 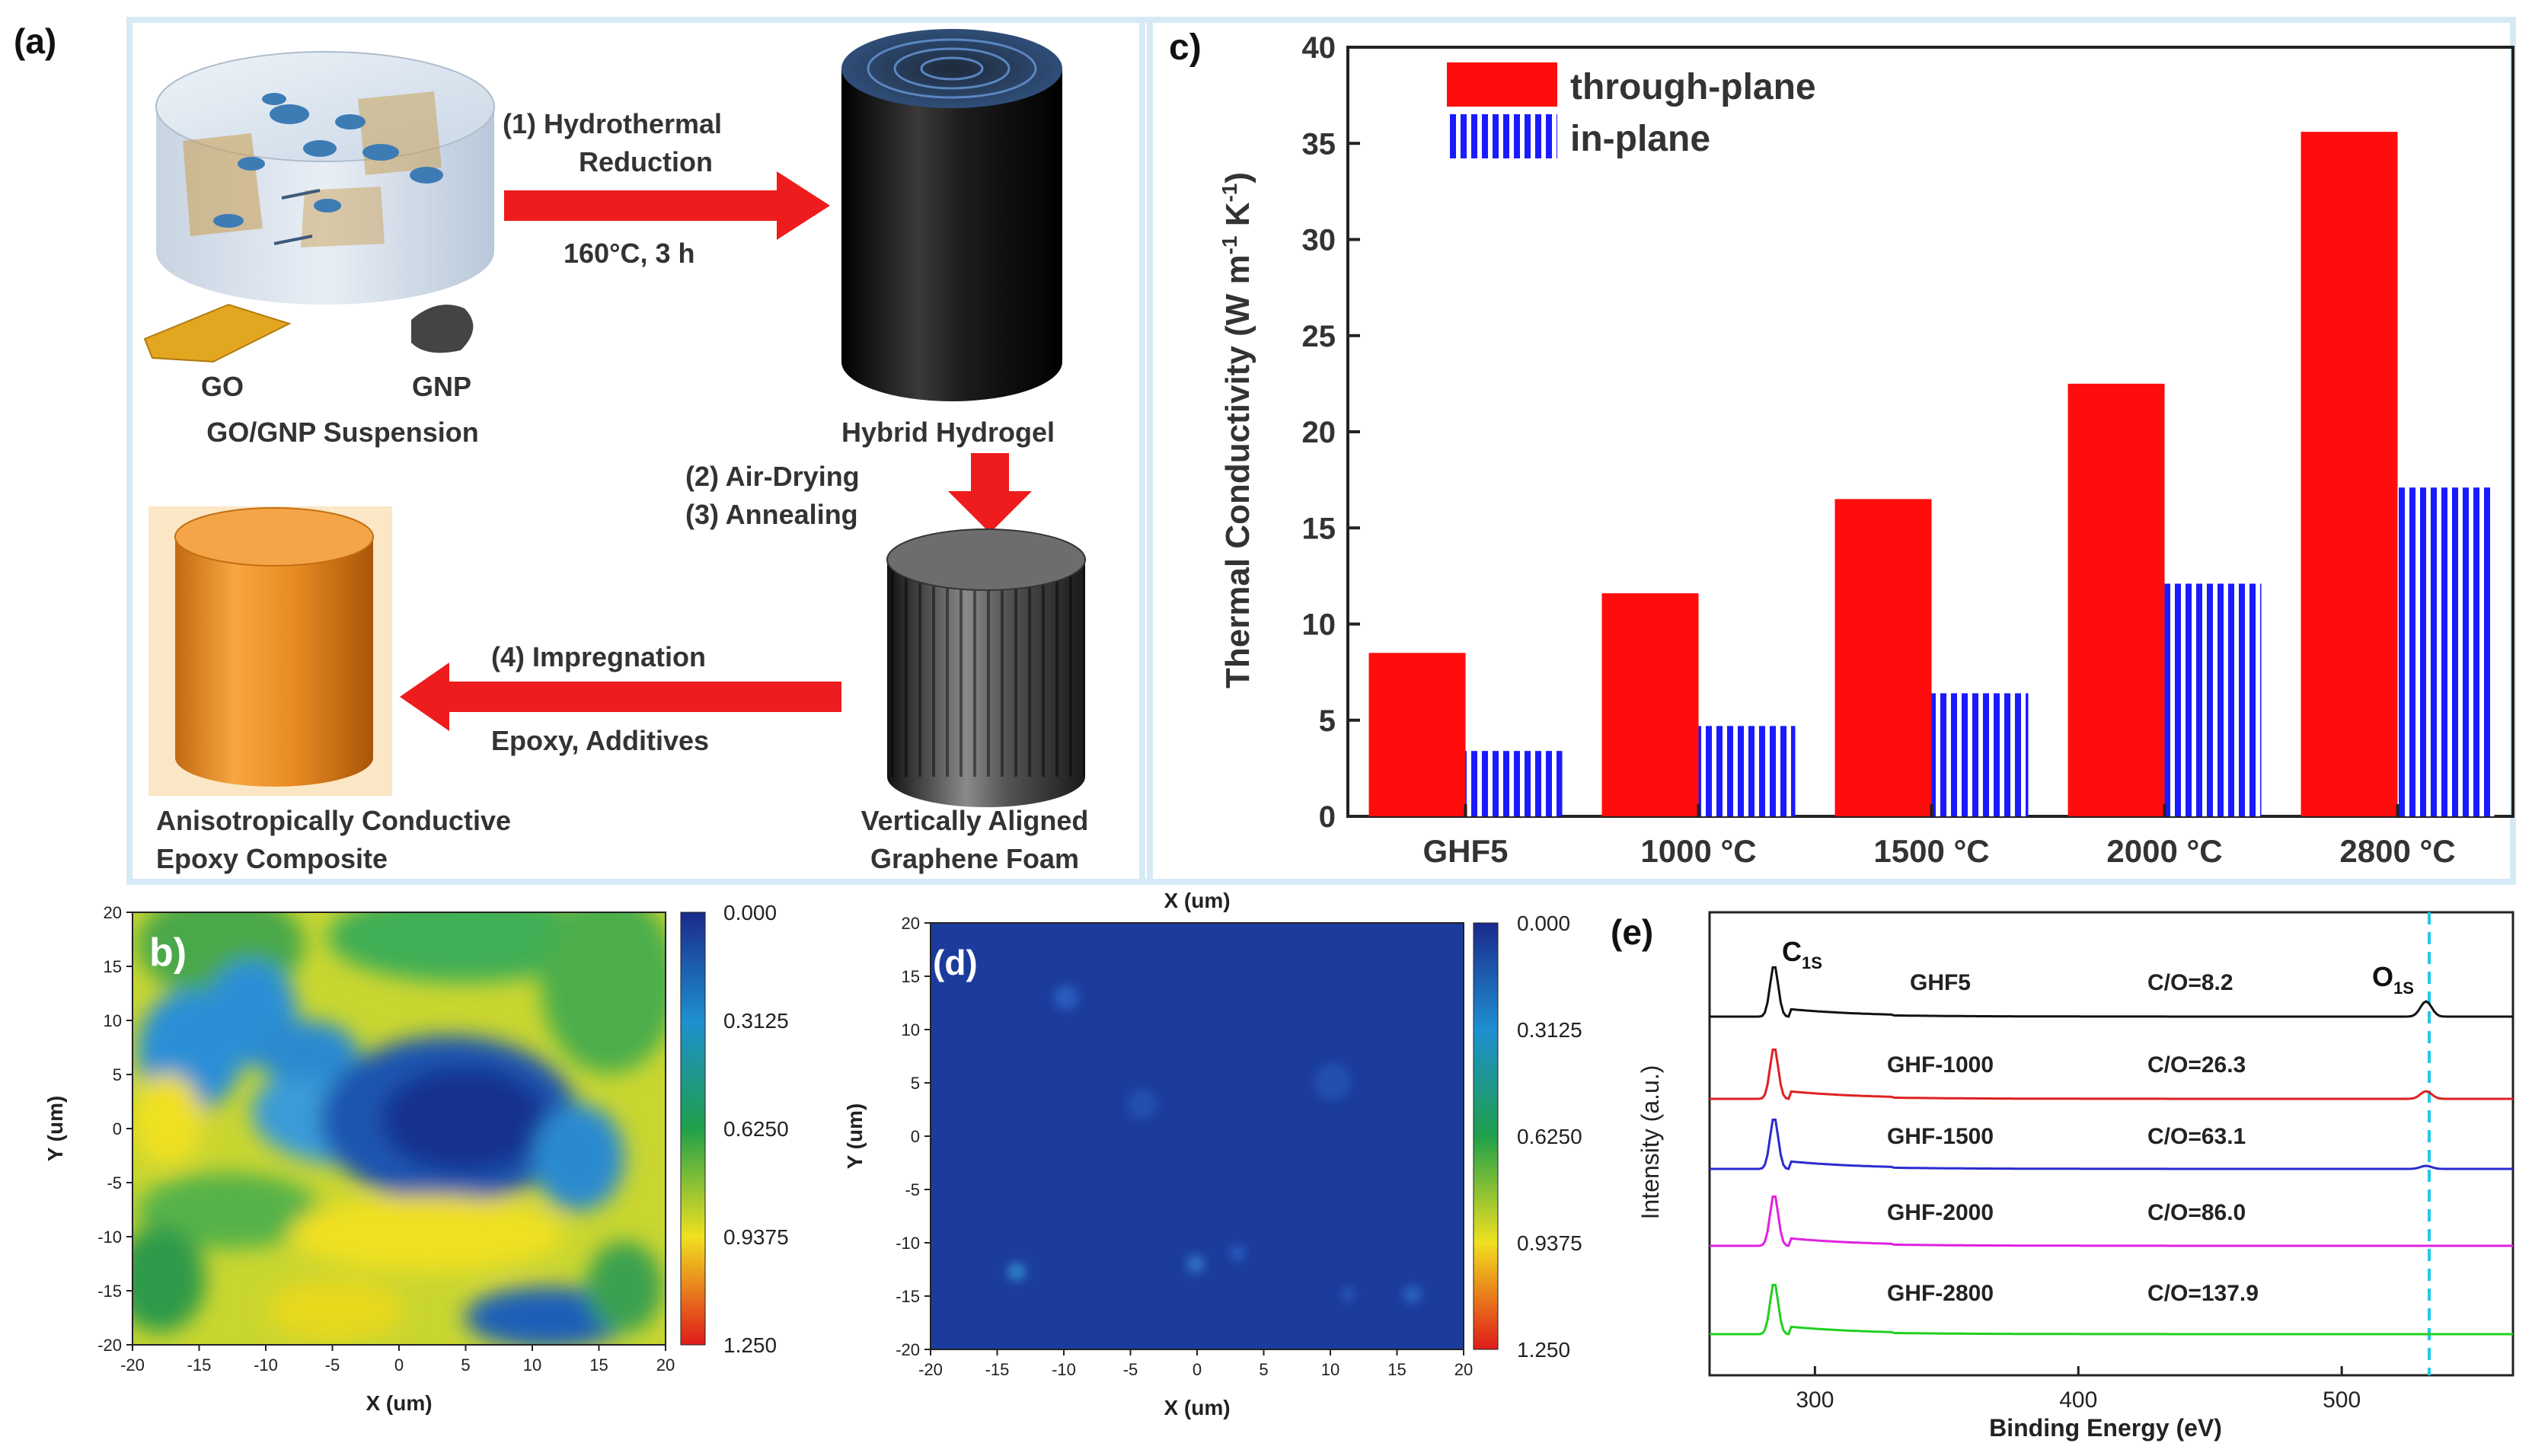 I want to click on epoxy-cylinder, so click(x=270, y=651).